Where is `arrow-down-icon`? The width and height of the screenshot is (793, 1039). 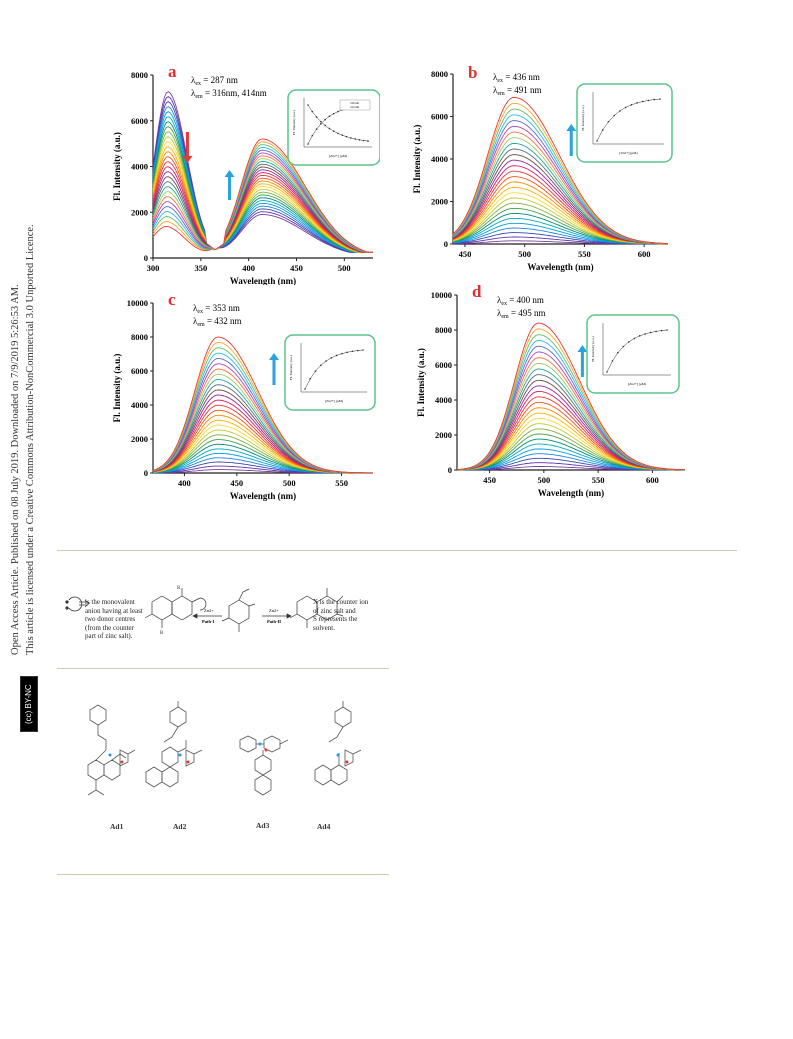 arrow-down-icon is located at coordinates (187, 159).